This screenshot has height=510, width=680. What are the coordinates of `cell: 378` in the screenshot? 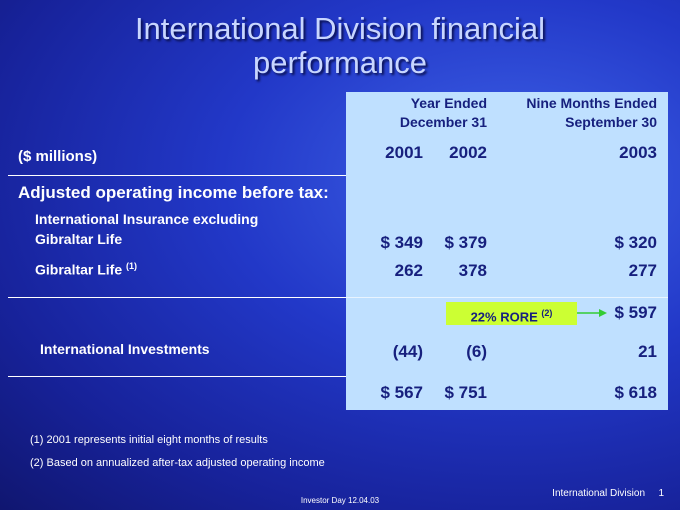 It's located at (472, 270).